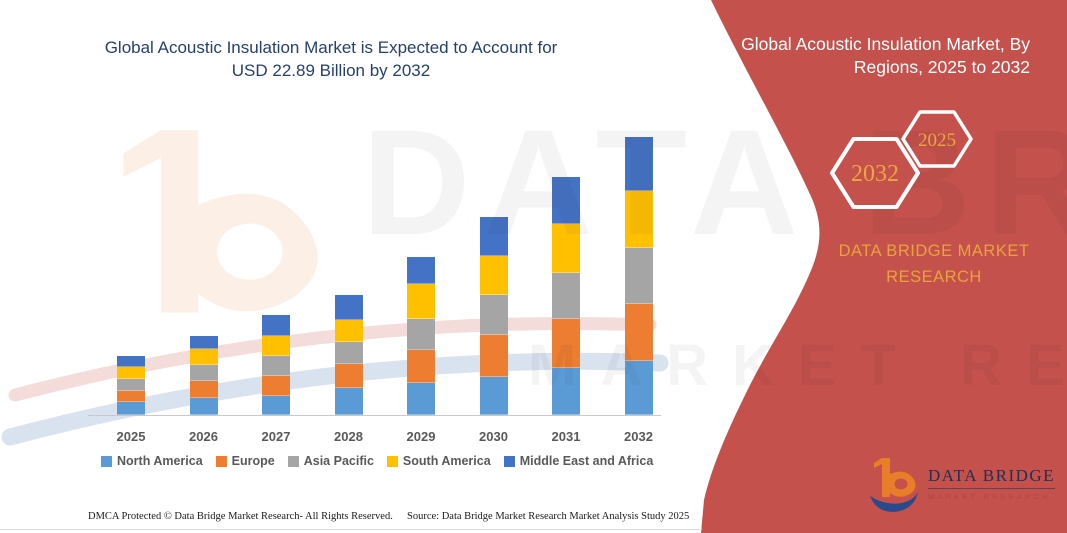  What do you see at coordinates (941, 67) in the screenshot?
I see `panel-title-line2: Regions, 2025 to 2032` at bounding box center [941, 67].